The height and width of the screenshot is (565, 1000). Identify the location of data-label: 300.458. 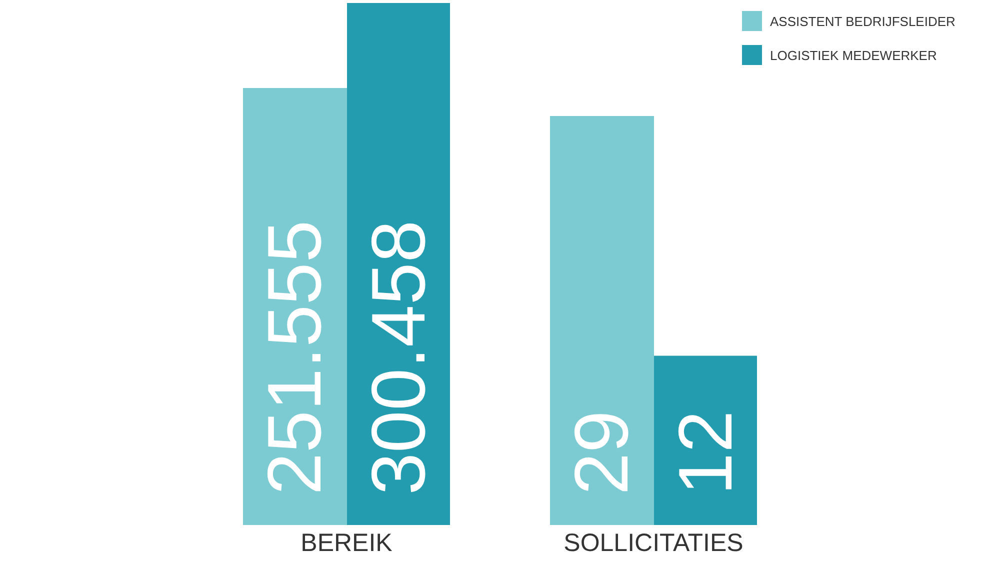
(399, 357).